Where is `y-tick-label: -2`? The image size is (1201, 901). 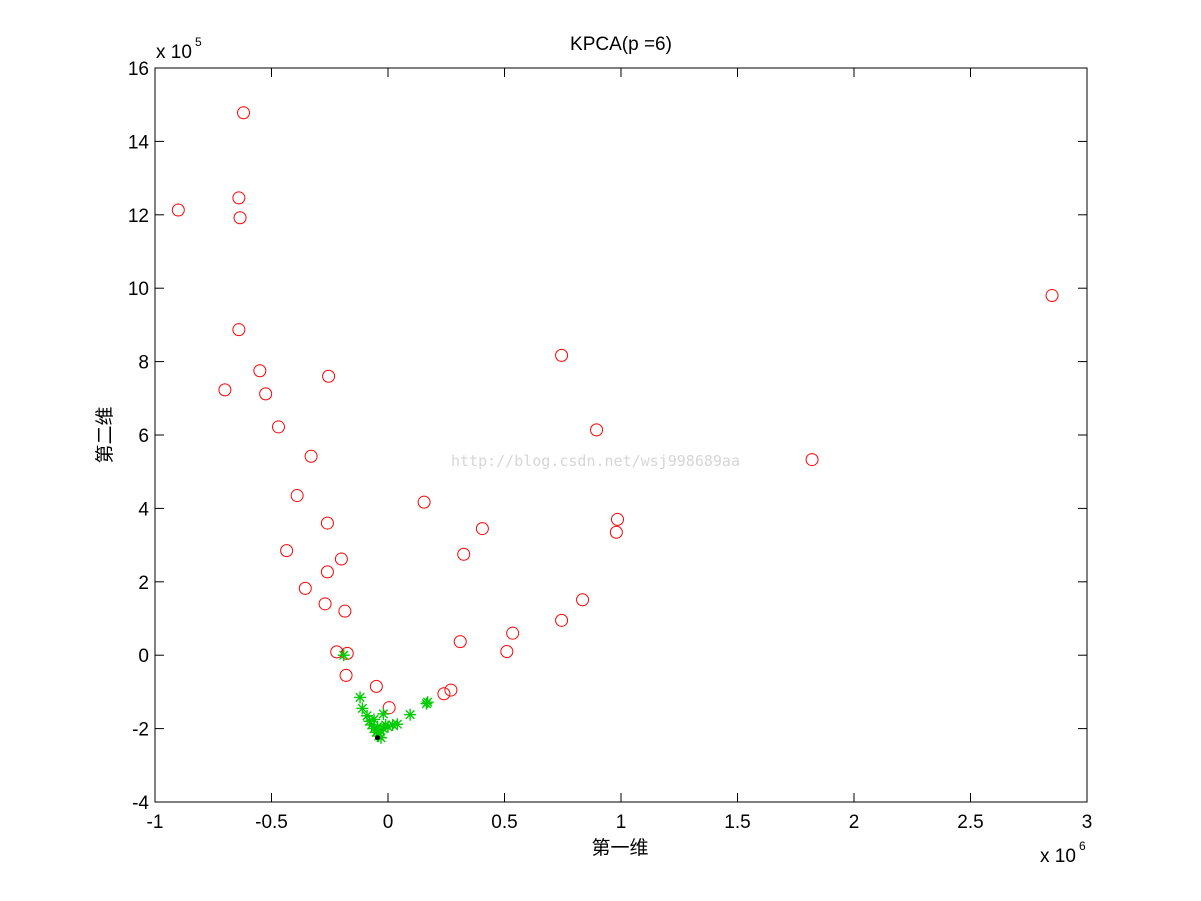 y-tick-label: -2 is located at coordinates (140, 730).